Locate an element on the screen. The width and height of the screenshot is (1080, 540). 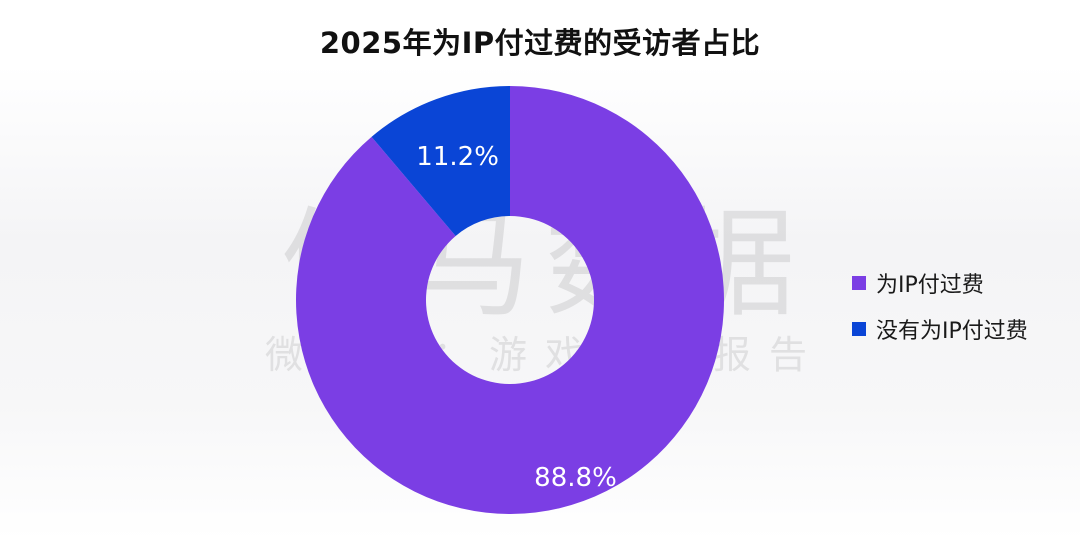
legend-item-not-paid: 没有为IP付过费 is located at coordinates (940, 328).